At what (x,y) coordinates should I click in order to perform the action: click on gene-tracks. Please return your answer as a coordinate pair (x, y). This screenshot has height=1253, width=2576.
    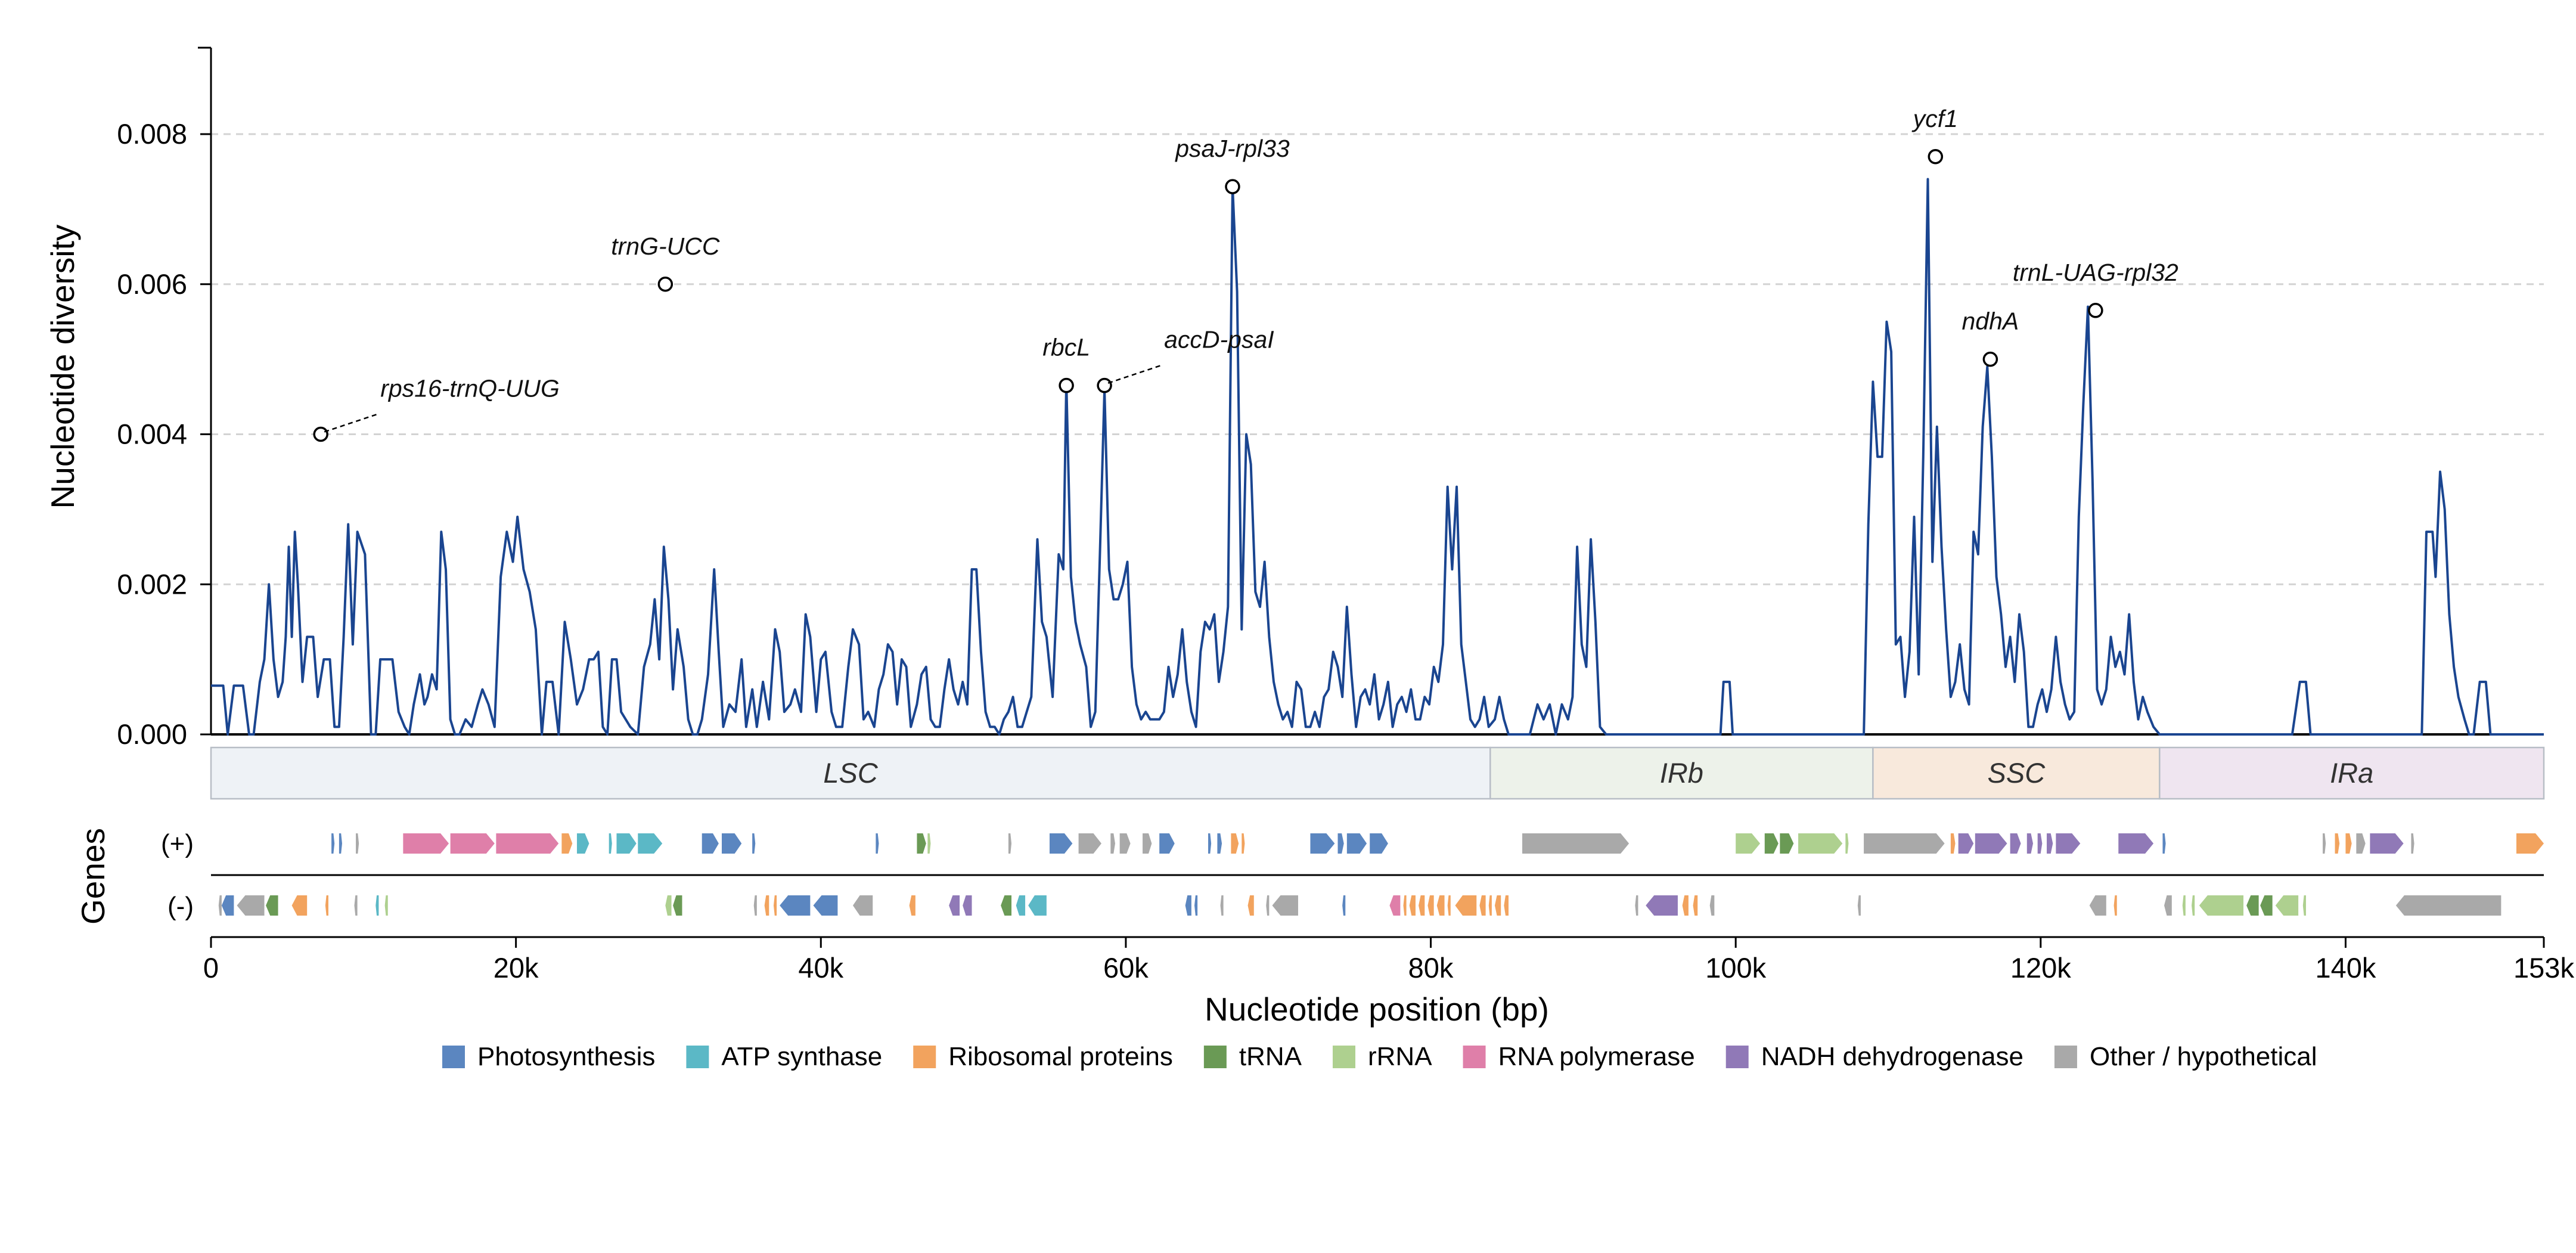
    Looking at the image, I should click on (1378, 874).